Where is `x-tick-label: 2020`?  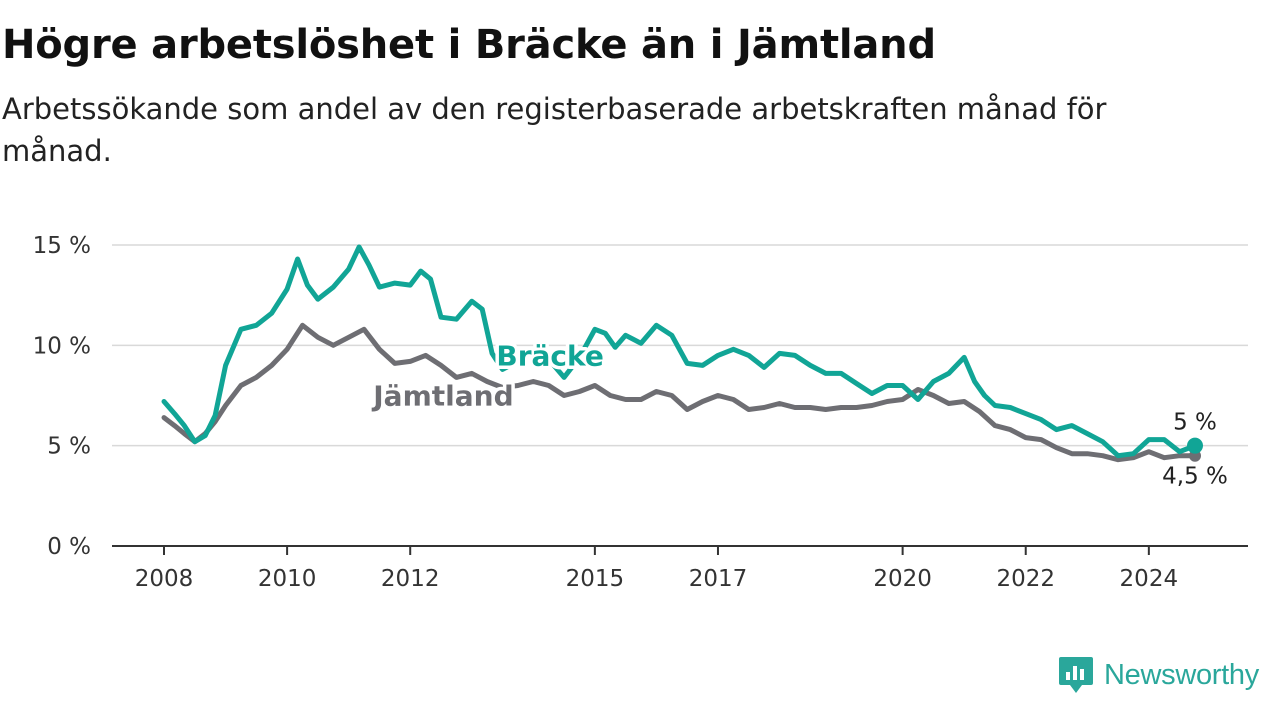 x-tick-label: 2020 is located at coordinates (902, 579).